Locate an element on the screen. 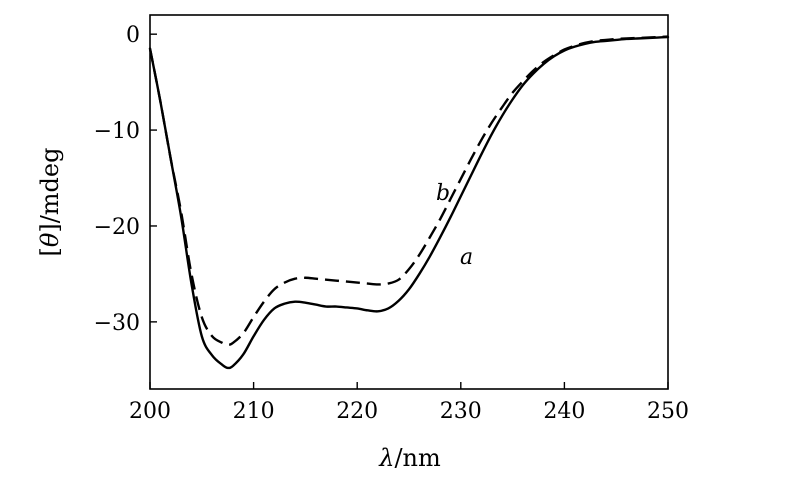  x-axis-unit: /nm is located at coordinates (417, 458).